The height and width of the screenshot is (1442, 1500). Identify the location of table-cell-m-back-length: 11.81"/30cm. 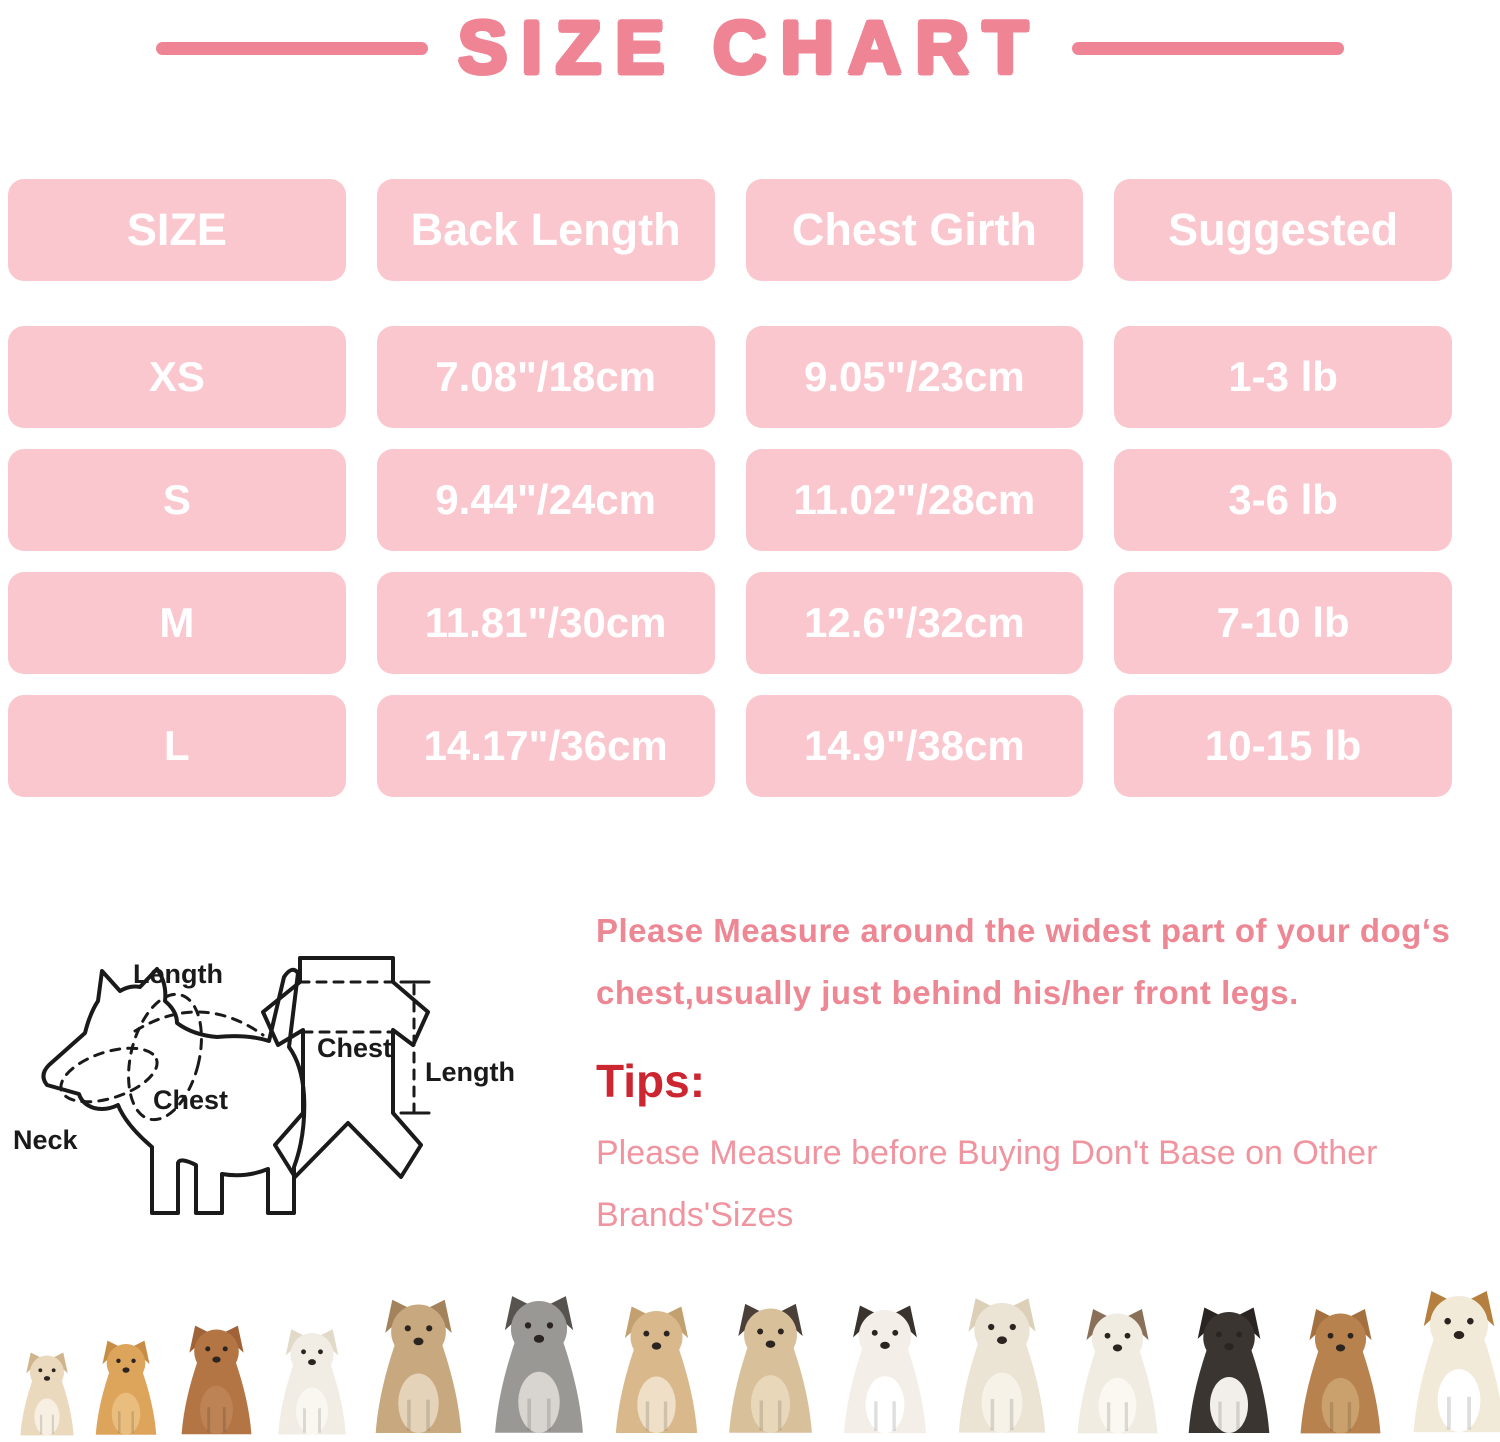
(545, 623).